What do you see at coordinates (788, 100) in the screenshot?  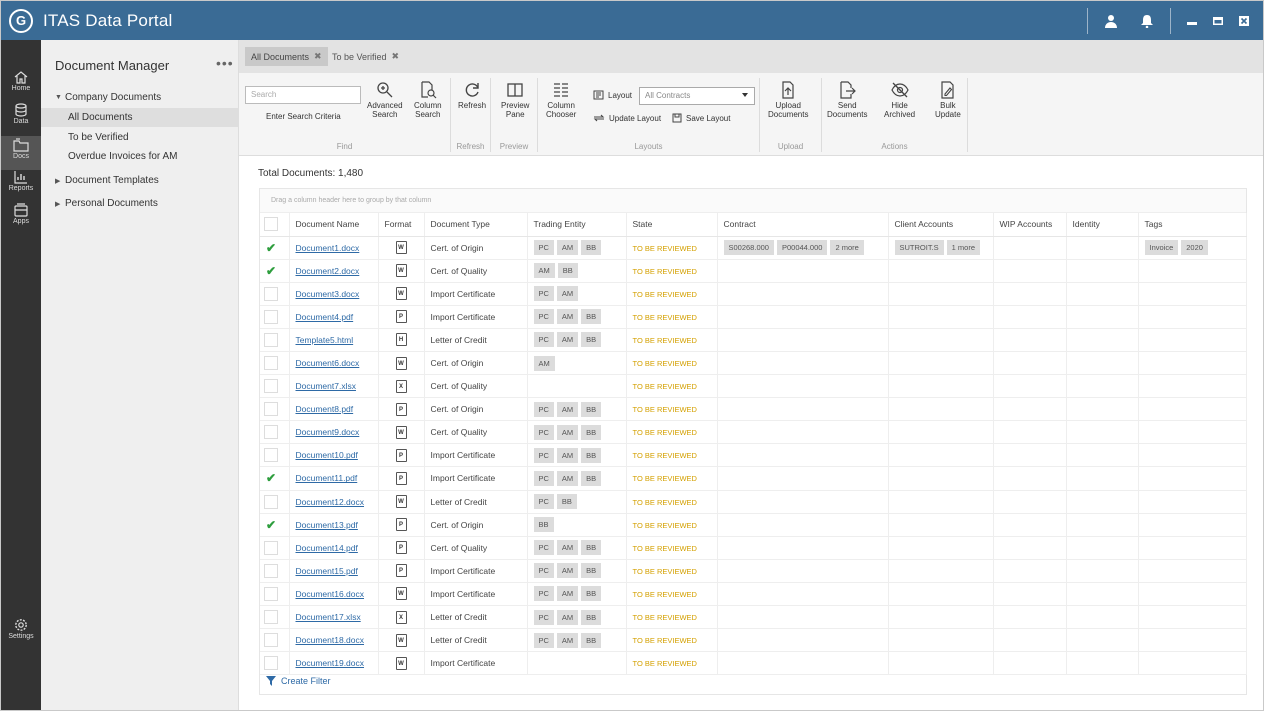 I see `upload-documents-button: Upload Documents` at bounding box center [788, 100].